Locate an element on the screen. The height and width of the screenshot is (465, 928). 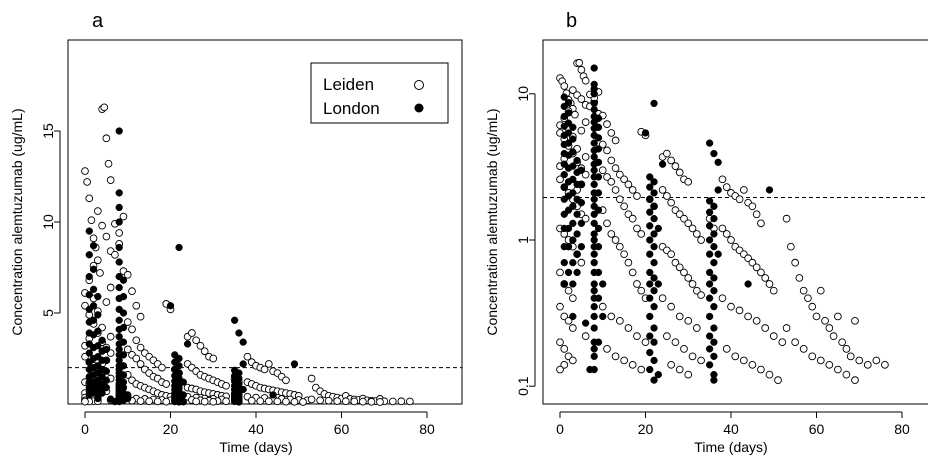
x-tick-label: 80 is located at coordinates (427, 429).